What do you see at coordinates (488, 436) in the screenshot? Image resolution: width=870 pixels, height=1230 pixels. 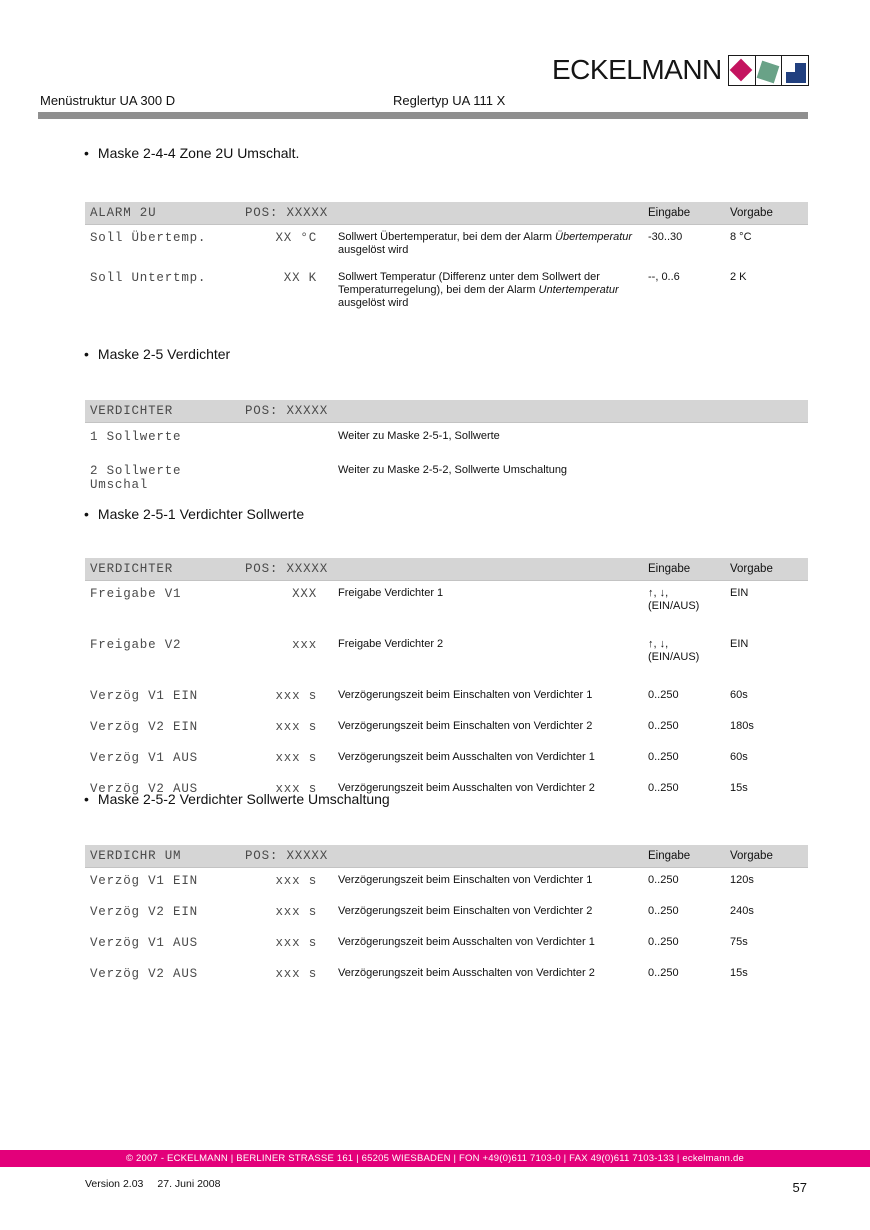 I see `param-description: Weiter zu Maske 2-5-1, Sollwerte` at bounding box center [488, 436].